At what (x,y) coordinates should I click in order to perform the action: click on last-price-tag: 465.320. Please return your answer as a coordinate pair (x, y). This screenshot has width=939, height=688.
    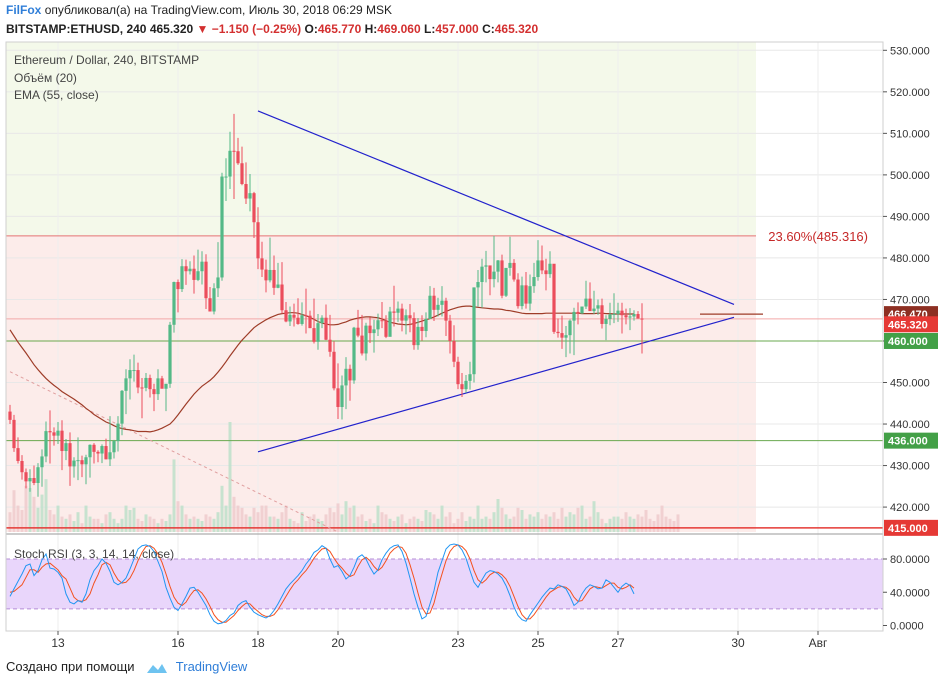
    Looking at the image, I should click on (908, 325).